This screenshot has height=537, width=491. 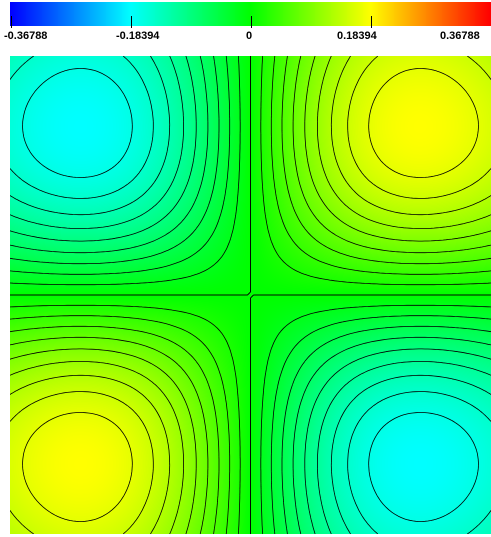 What do you see at coordinates (250, 14) in the screenshot?
I see `colorbar` at bounding box center [250, 14].